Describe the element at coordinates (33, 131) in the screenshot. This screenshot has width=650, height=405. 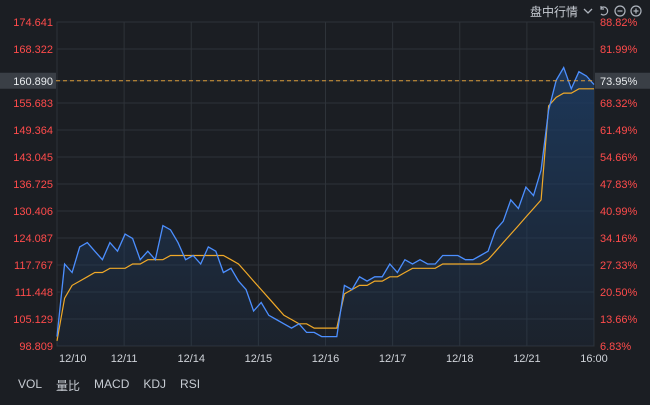
I see `y-left-tick-label: 149.364` at that location.